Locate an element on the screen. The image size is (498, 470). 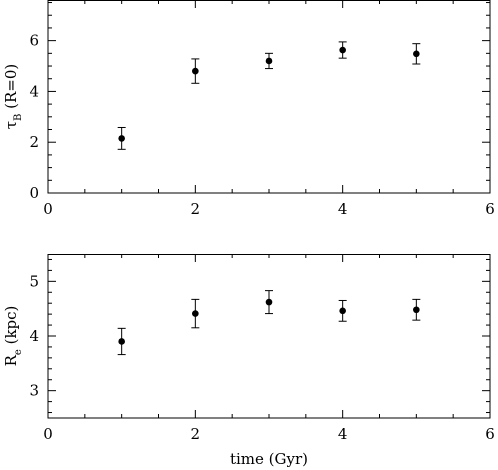
y-axis-label-main: R is located at coordinates (11, 360).